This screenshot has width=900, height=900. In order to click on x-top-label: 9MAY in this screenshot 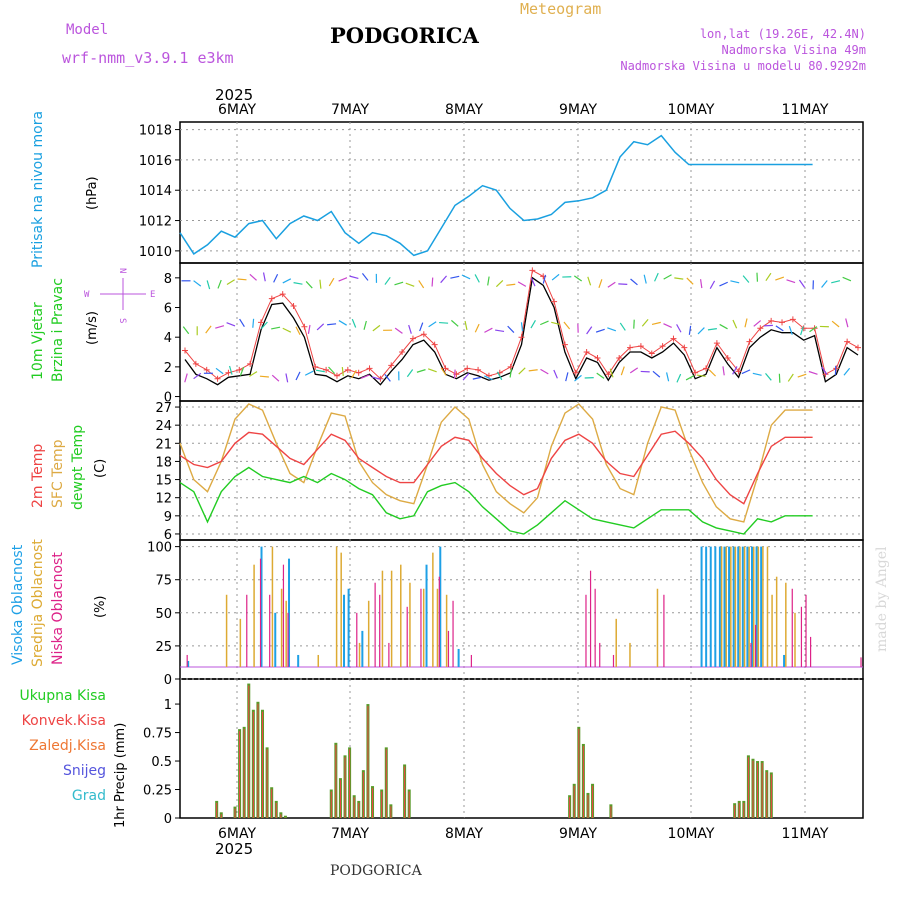, I will do `click(578, 110)`.